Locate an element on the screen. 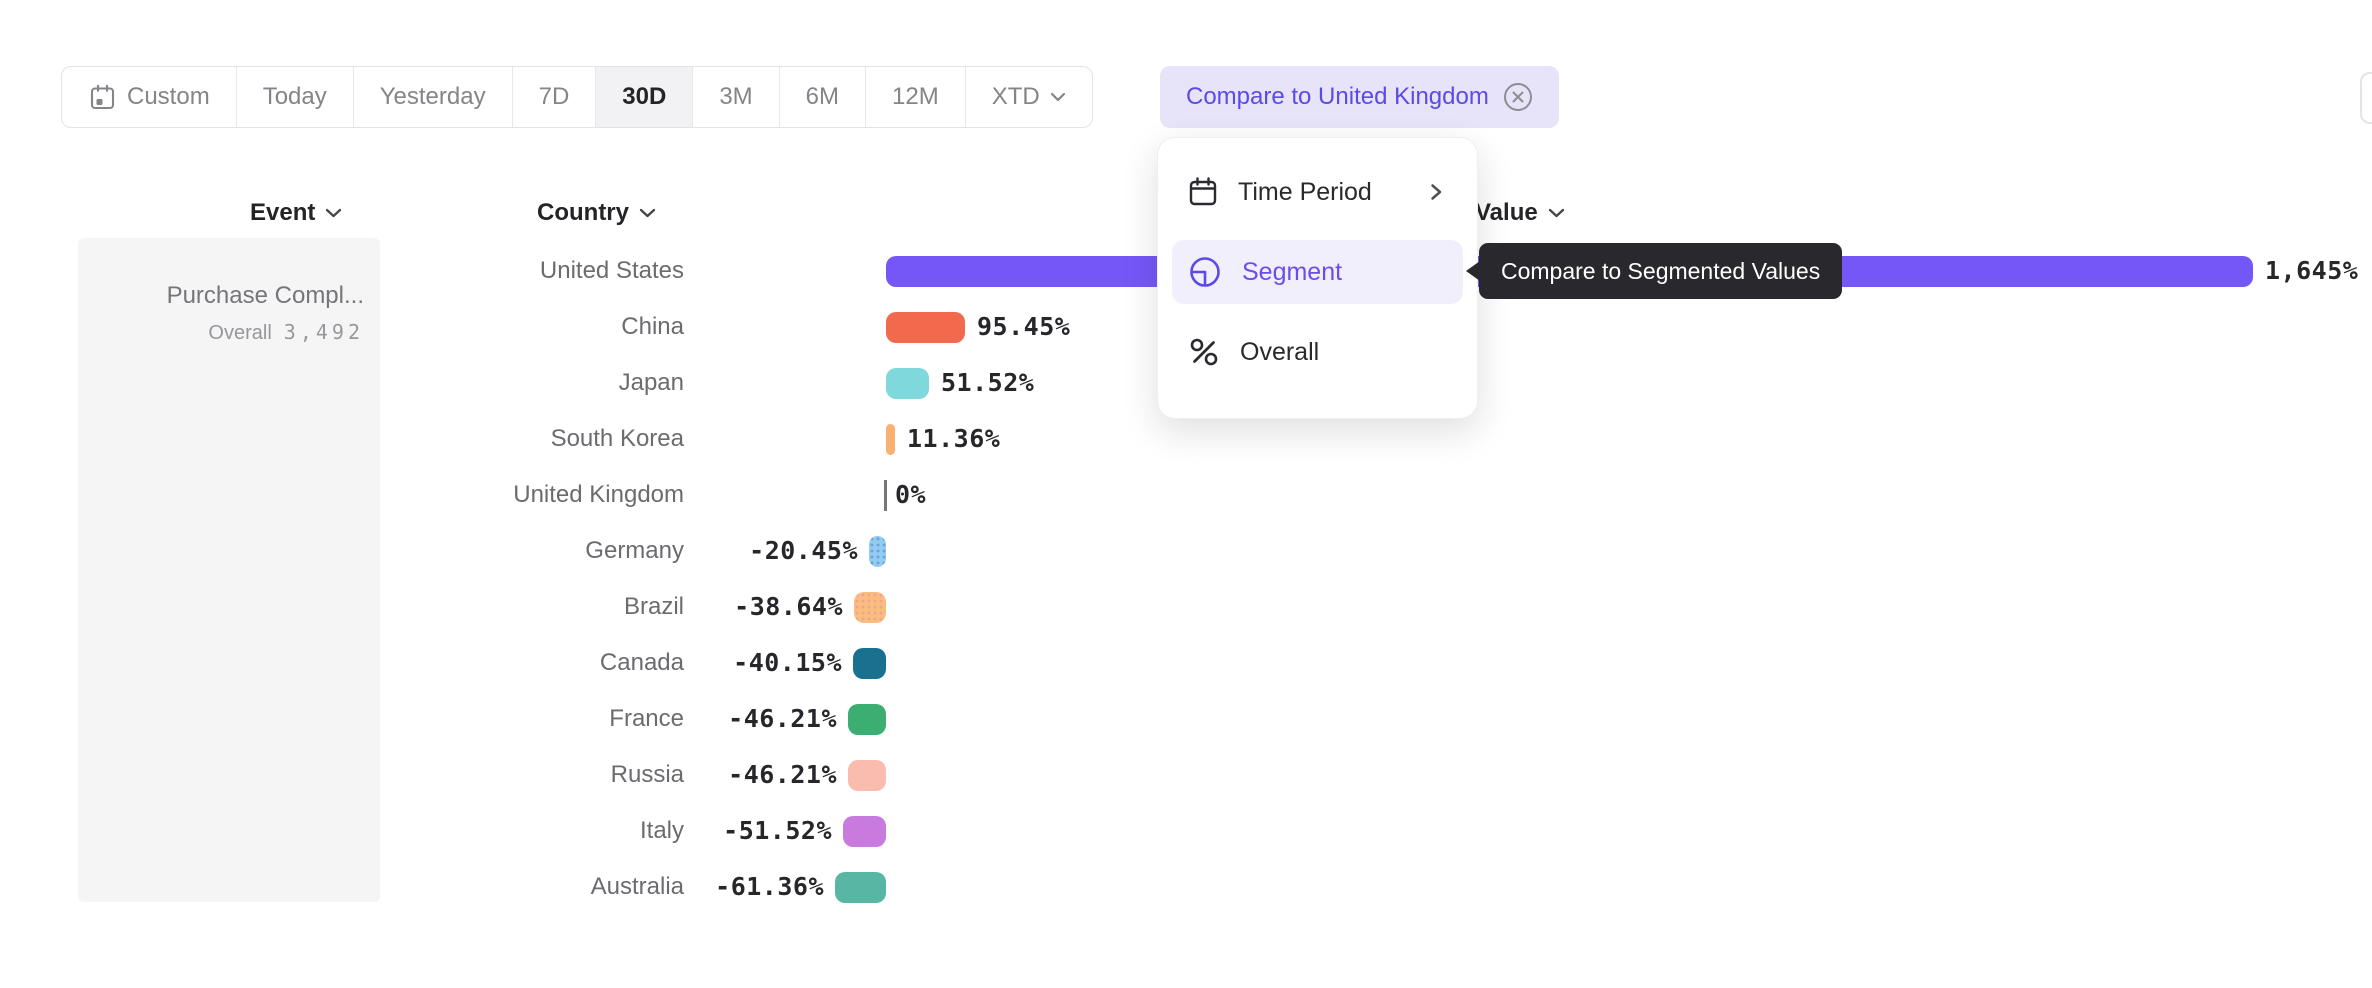  bar-canada is located at coordinates (869, 663).